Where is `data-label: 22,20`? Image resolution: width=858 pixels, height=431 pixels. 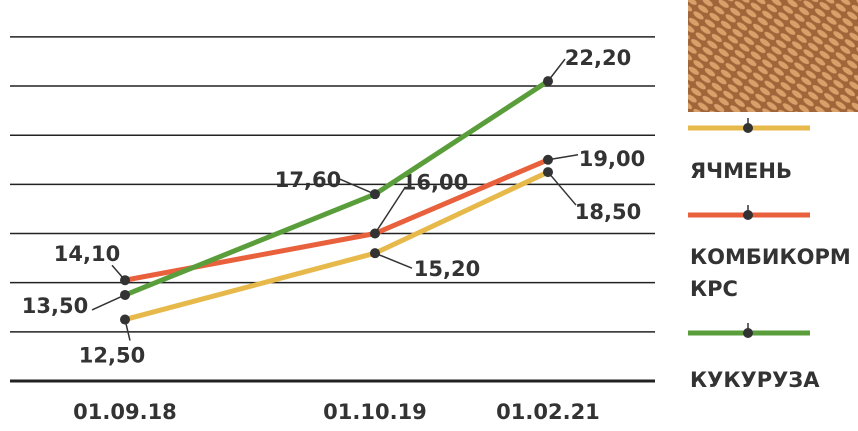
data-label: 22,20 is located at coordinates (598, 58).